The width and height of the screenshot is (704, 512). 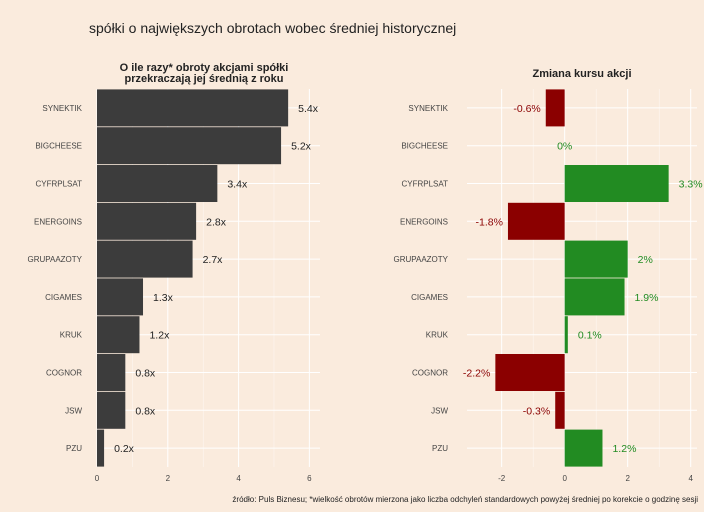 I want to click on data-label: 0%, so click(x=564, y=147).